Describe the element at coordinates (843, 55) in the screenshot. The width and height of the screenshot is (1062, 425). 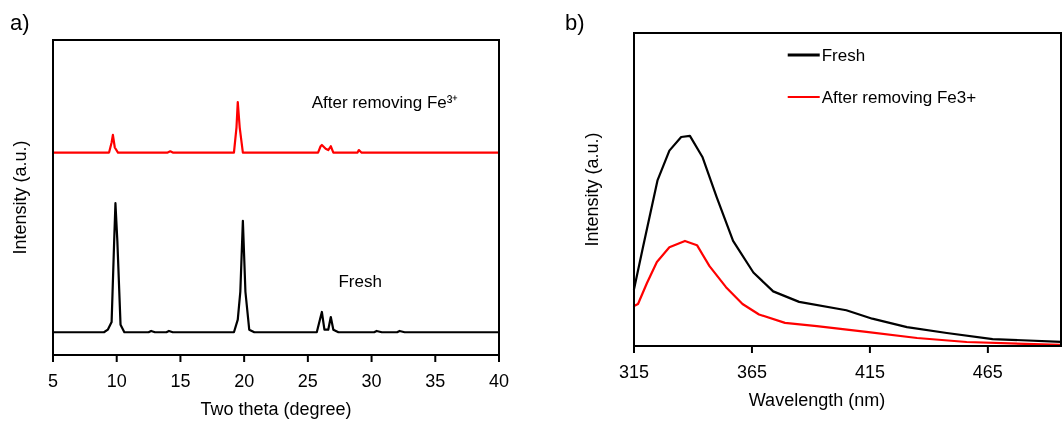
I see `legend-label: Fresh` at that location.